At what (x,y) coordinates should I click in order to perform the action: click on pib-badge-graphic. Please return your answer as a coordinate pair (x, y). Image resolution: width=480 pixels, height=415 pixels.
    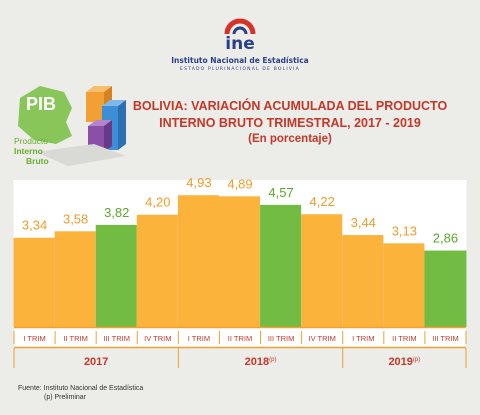
    Looking at the image, I should click on (72, 126).